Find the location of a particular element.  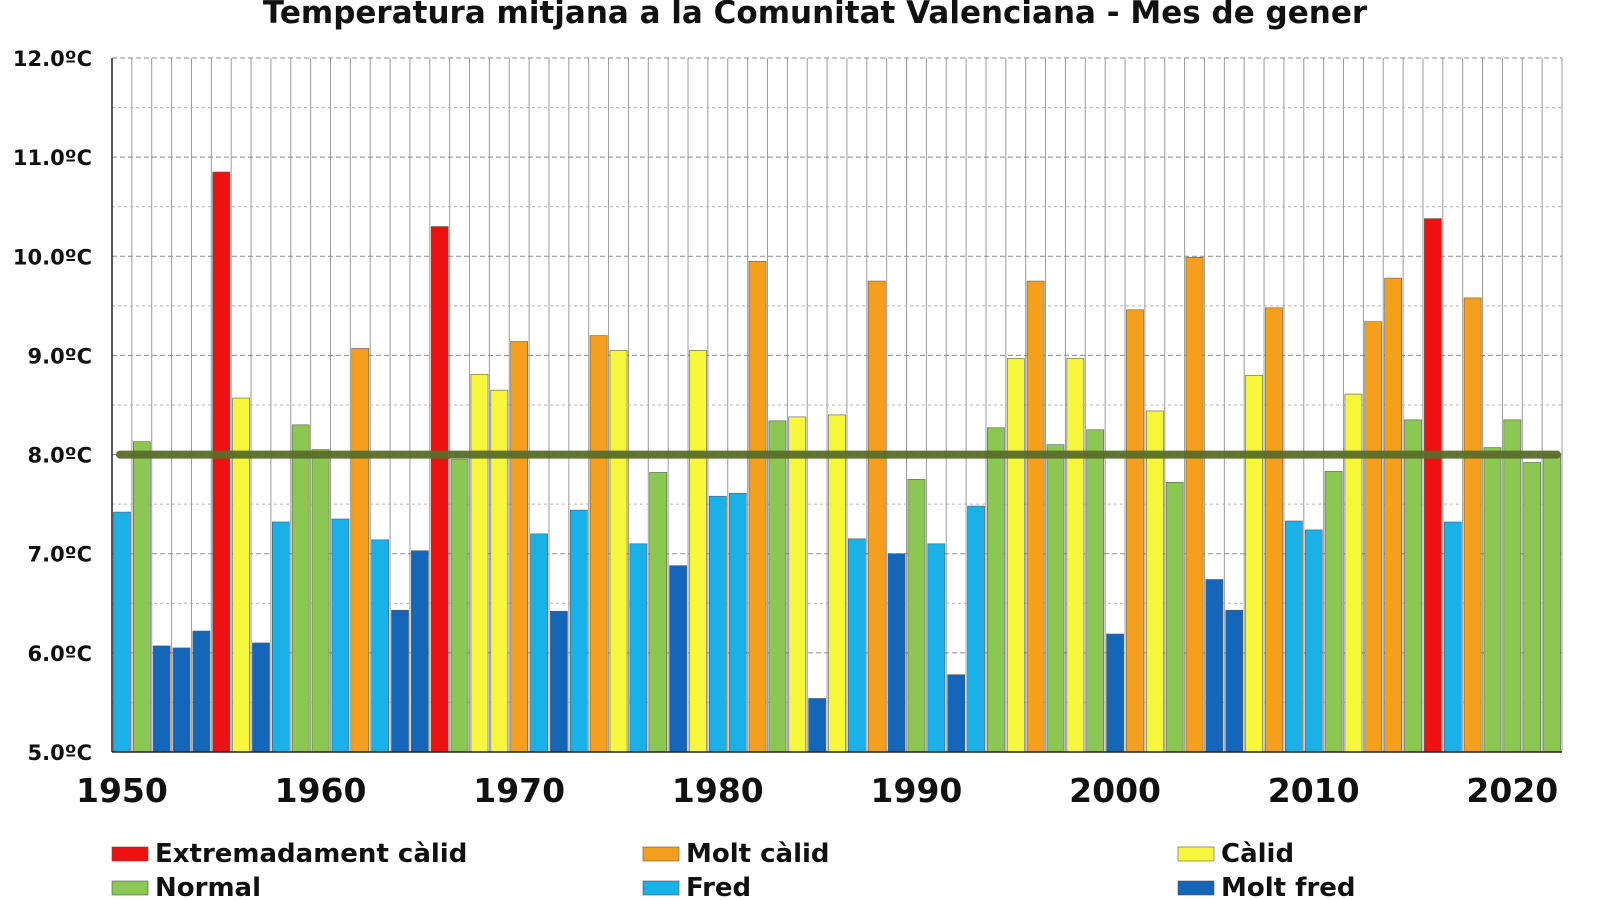

bar-1979 is located at coordinates (698, 551).